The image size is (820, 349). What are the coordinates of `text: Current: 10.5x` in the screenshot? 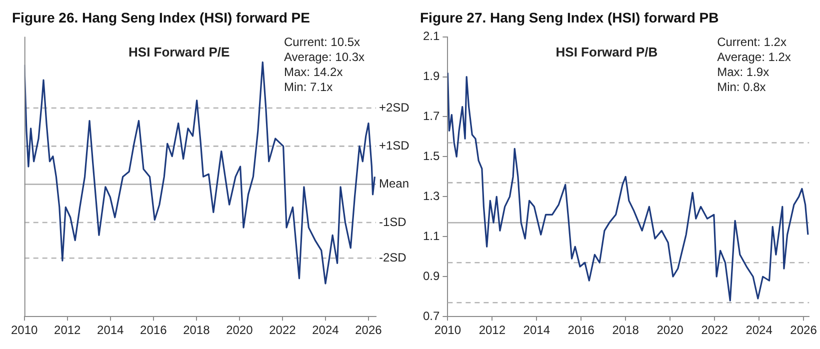 It's located at (322, 42).